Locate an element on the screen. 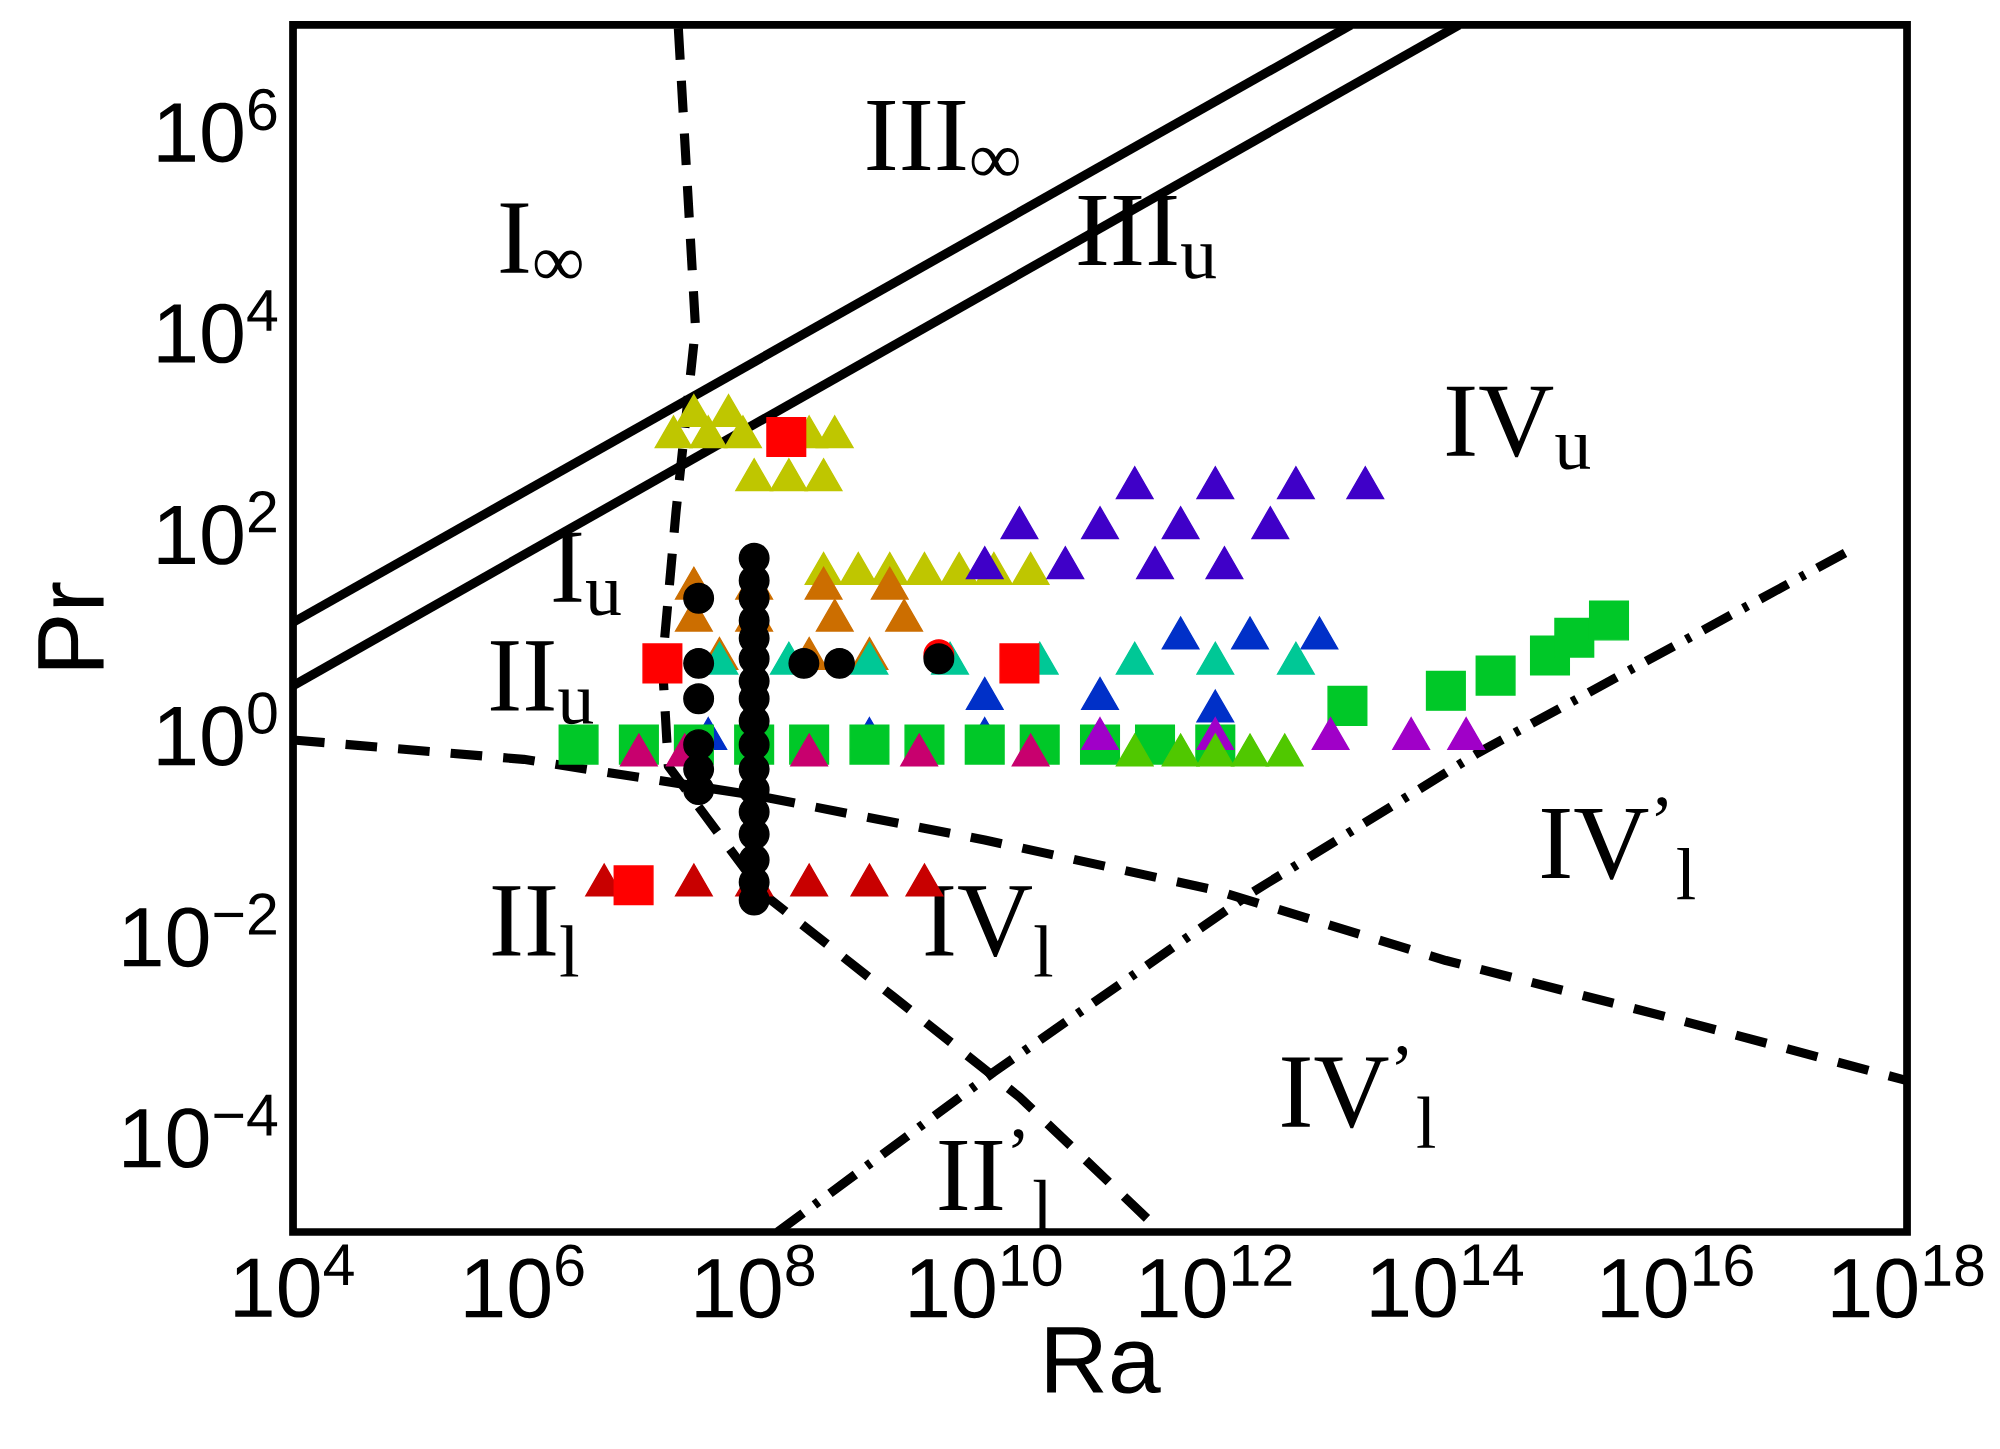 This screenshot has width=2000, height=1449. x-tick-label: 10$^{16}$ is located at coordinates (1677, 1281).